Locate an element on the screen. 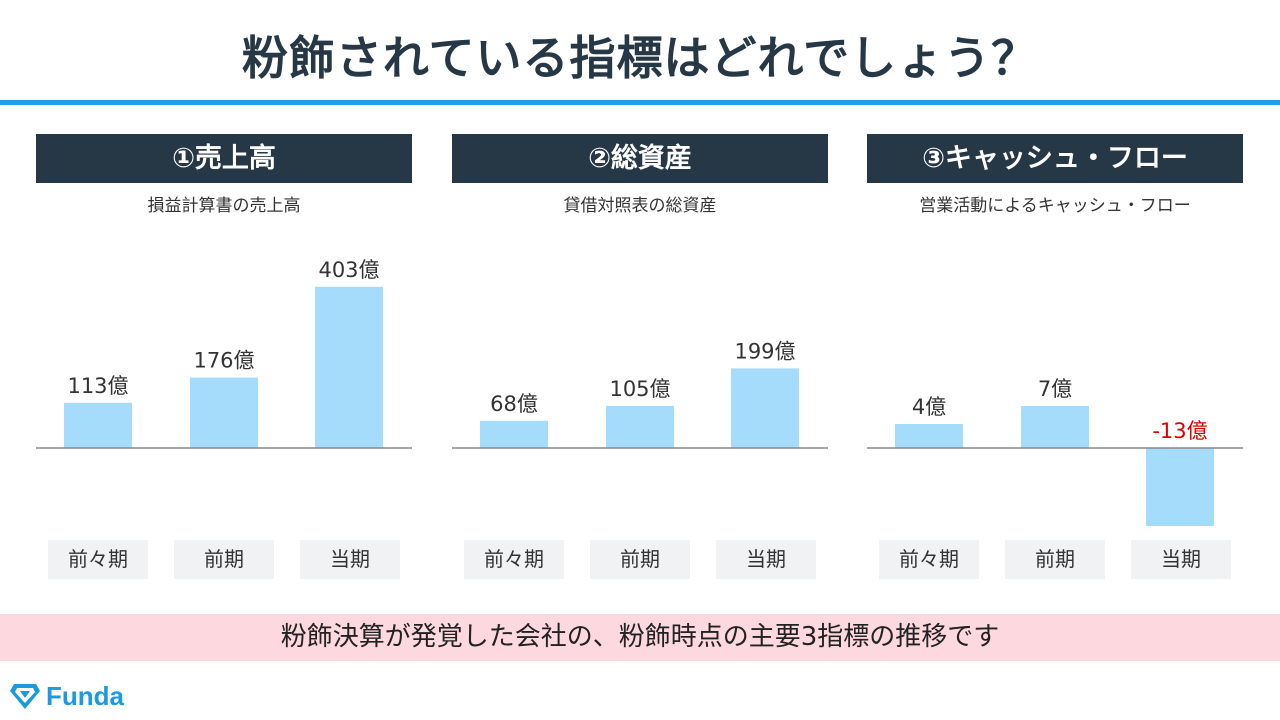 This screenshot has width=1280, height=720. logo-text: Funda is located at coordinates (85, 695).